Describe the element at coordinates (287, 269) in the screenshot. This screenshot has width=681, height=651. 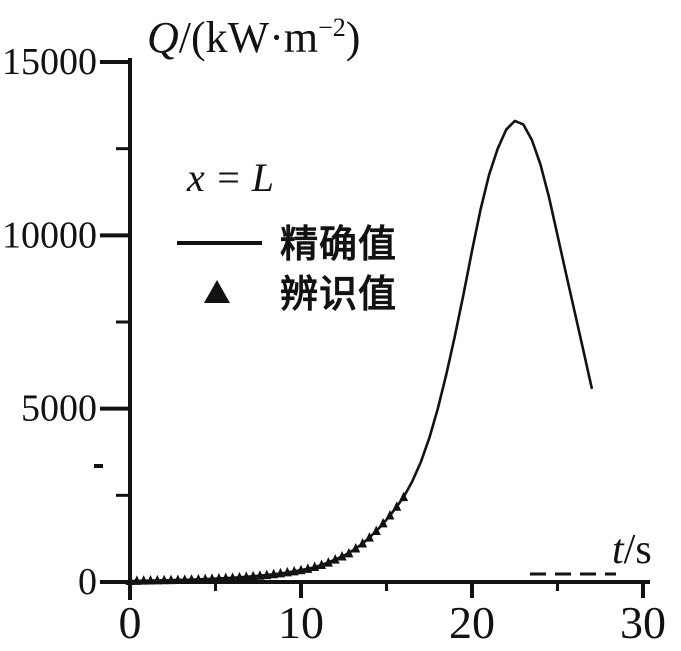
I see `legend: 精确值 辨识值` at that location.